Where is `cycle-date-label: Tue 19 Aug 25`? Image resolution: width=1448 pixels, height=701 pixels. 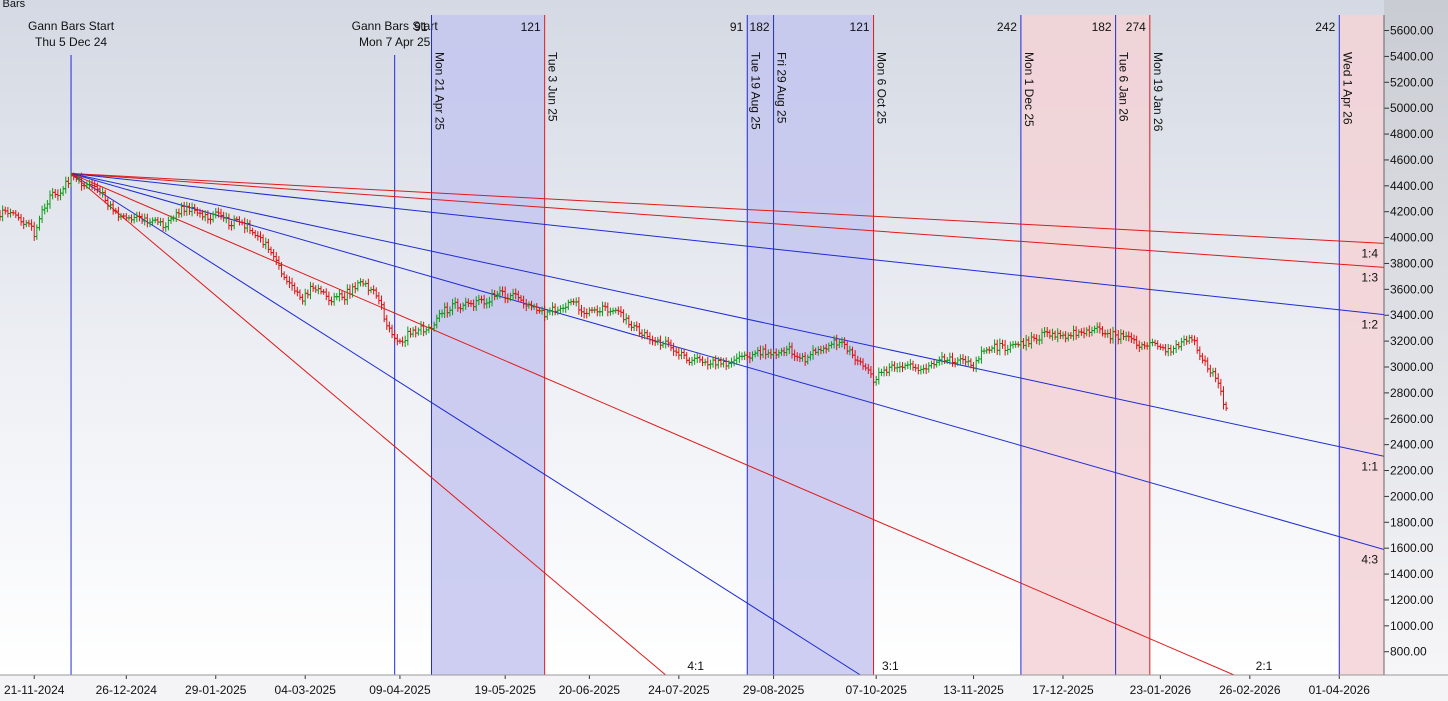 cycle-date-label: Tue 19 Aug 25 is located at coordinates (755, 91).